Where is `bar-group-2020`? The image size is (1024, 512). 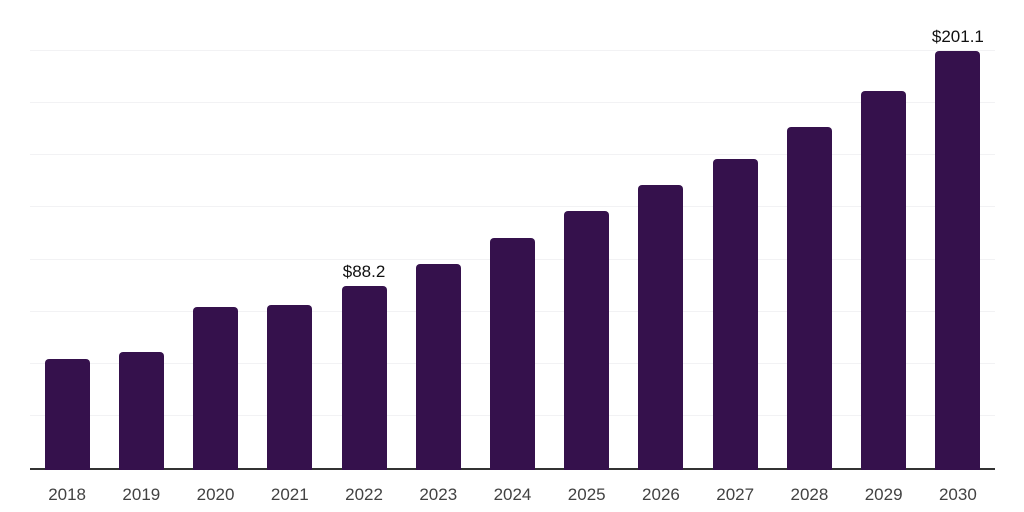
bar-group-2020 is located at coordinates (215, 235).